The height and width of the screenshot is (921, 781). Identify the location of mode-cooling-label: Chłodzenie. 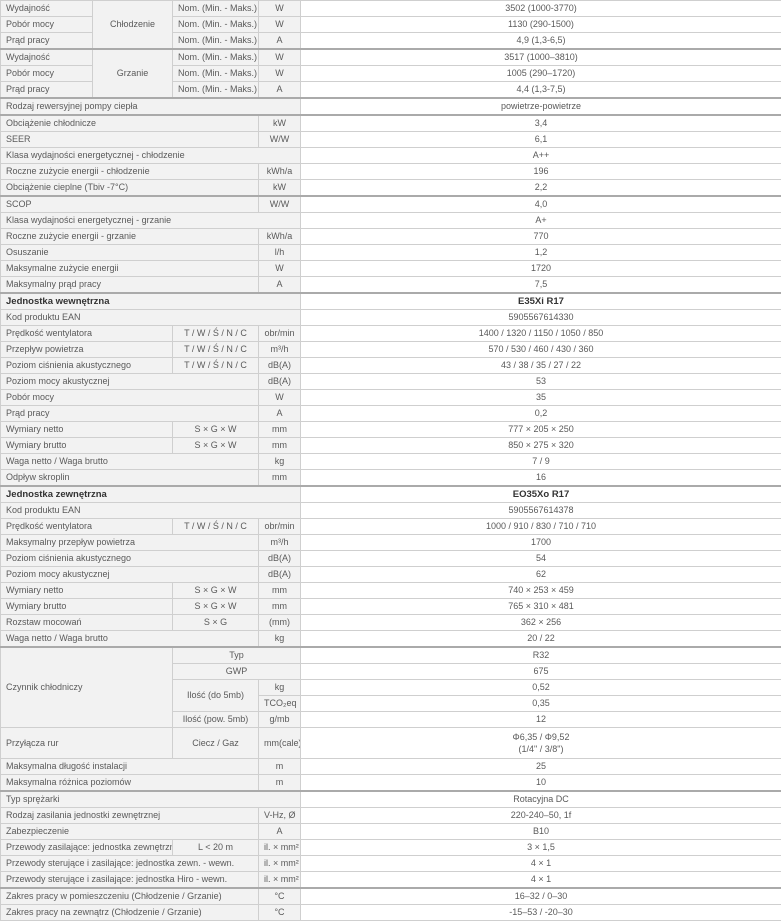
(133, 25).